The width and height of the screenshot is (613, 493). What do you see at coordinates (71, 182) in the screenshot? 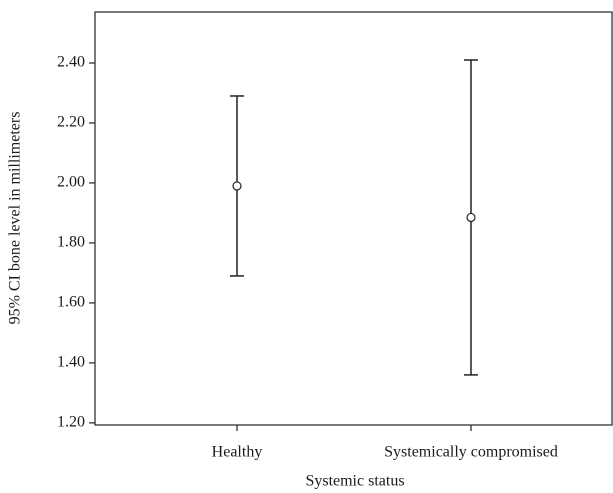
I see `y-tick-label: 2.00` at bounding box center [71, 182].